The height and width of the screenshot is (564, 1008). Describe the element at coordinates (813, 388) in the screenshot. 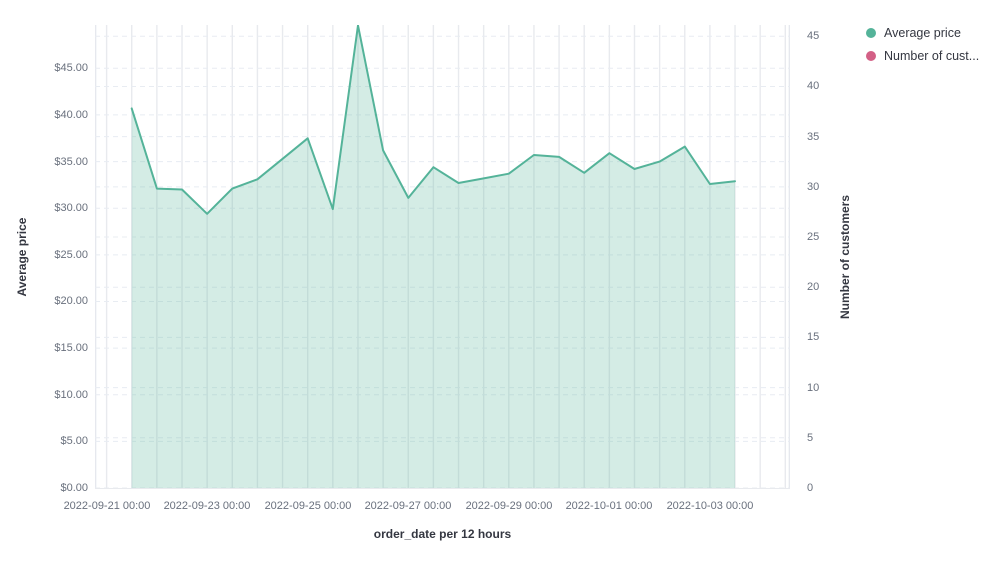

I see `y-axis-right-tick-label: 10` at that location.